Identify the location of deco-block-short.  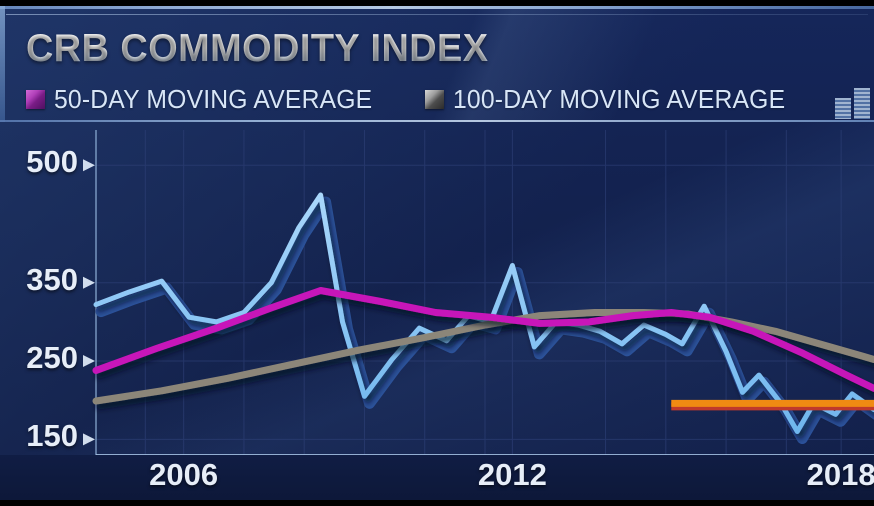
(843, 108).